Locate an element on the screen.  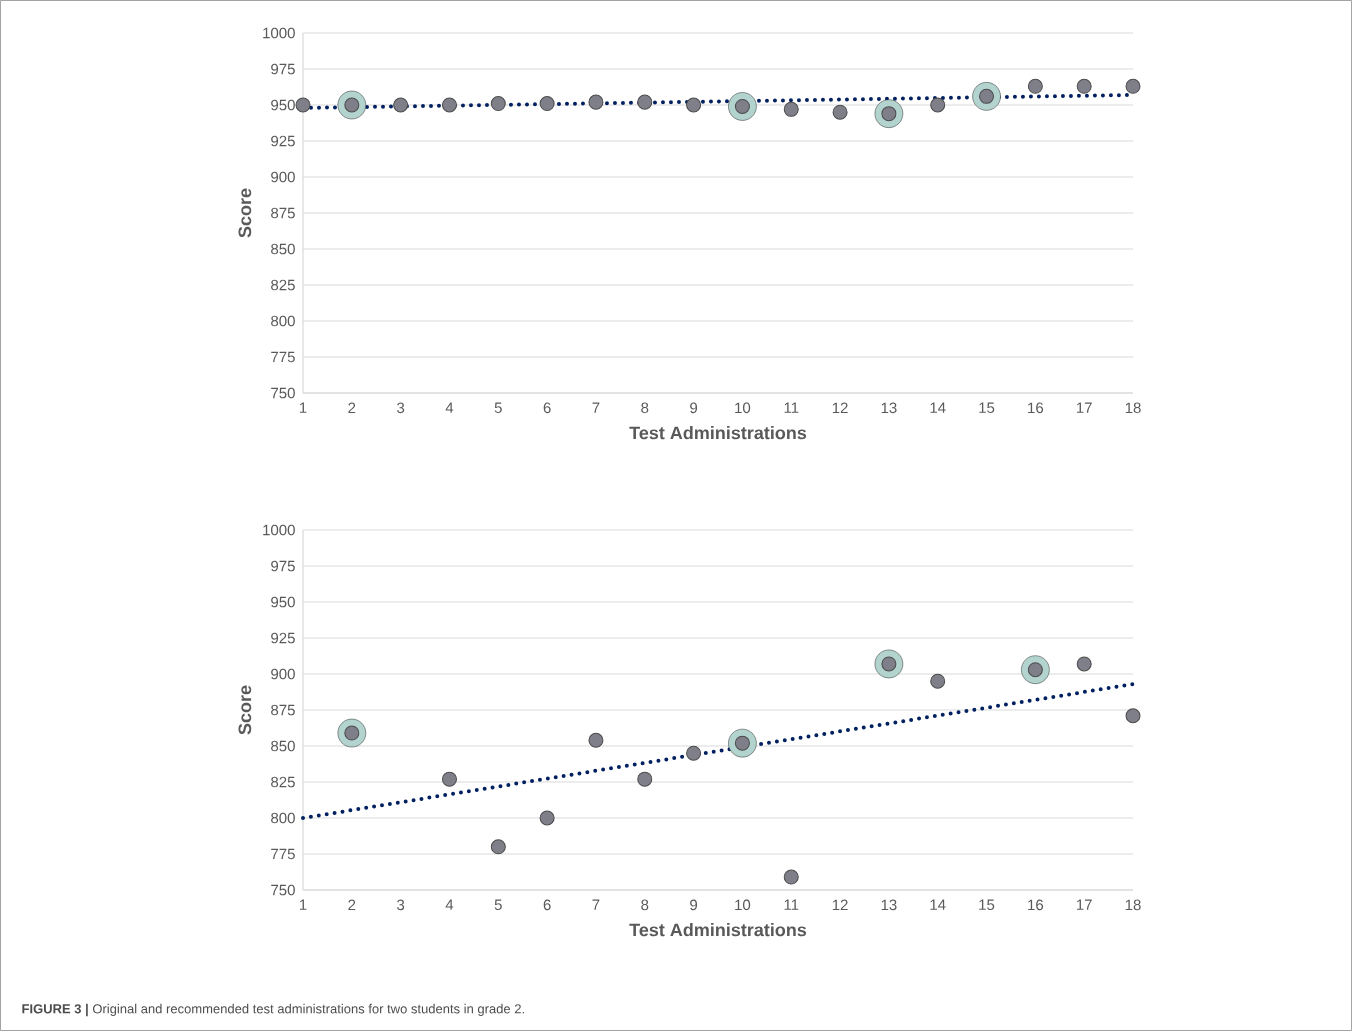
text: FIGURE 3 | Original and recommended test administrations for two students in grade 2. is located at coordinates (273, 1010).